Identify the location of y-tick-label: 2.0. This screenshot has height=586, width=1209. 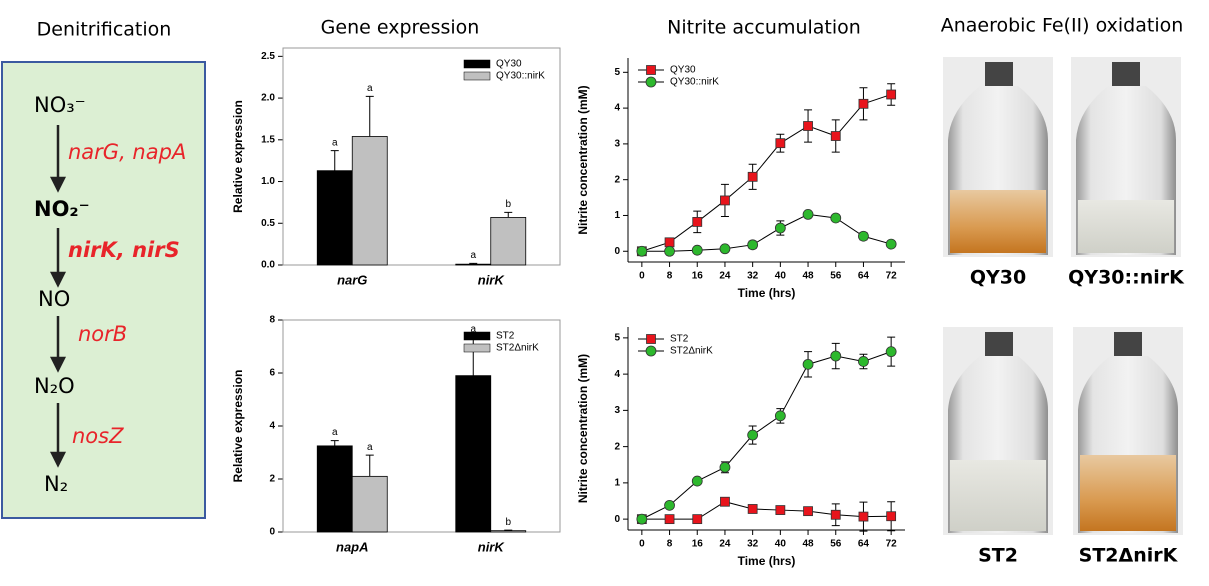
(268, 98).